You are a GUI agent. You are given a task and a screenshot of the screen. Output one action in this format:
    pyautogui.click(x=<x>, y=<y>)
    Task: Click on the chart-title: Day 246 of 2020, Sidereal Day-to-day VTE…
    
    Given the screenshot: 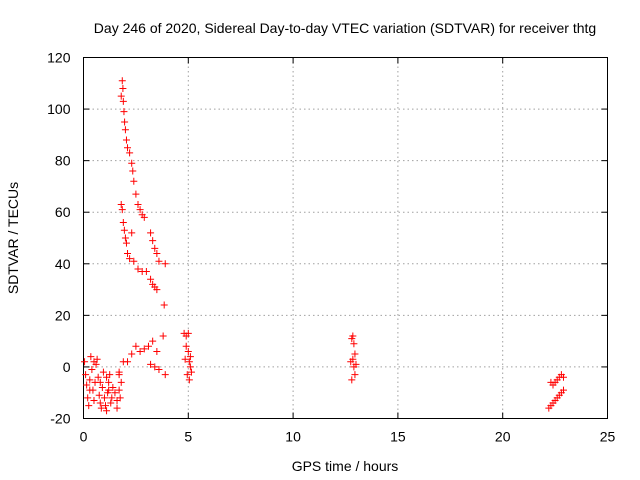 What is the action you would take?
    pyautogui.click(x=345, y=28)
    